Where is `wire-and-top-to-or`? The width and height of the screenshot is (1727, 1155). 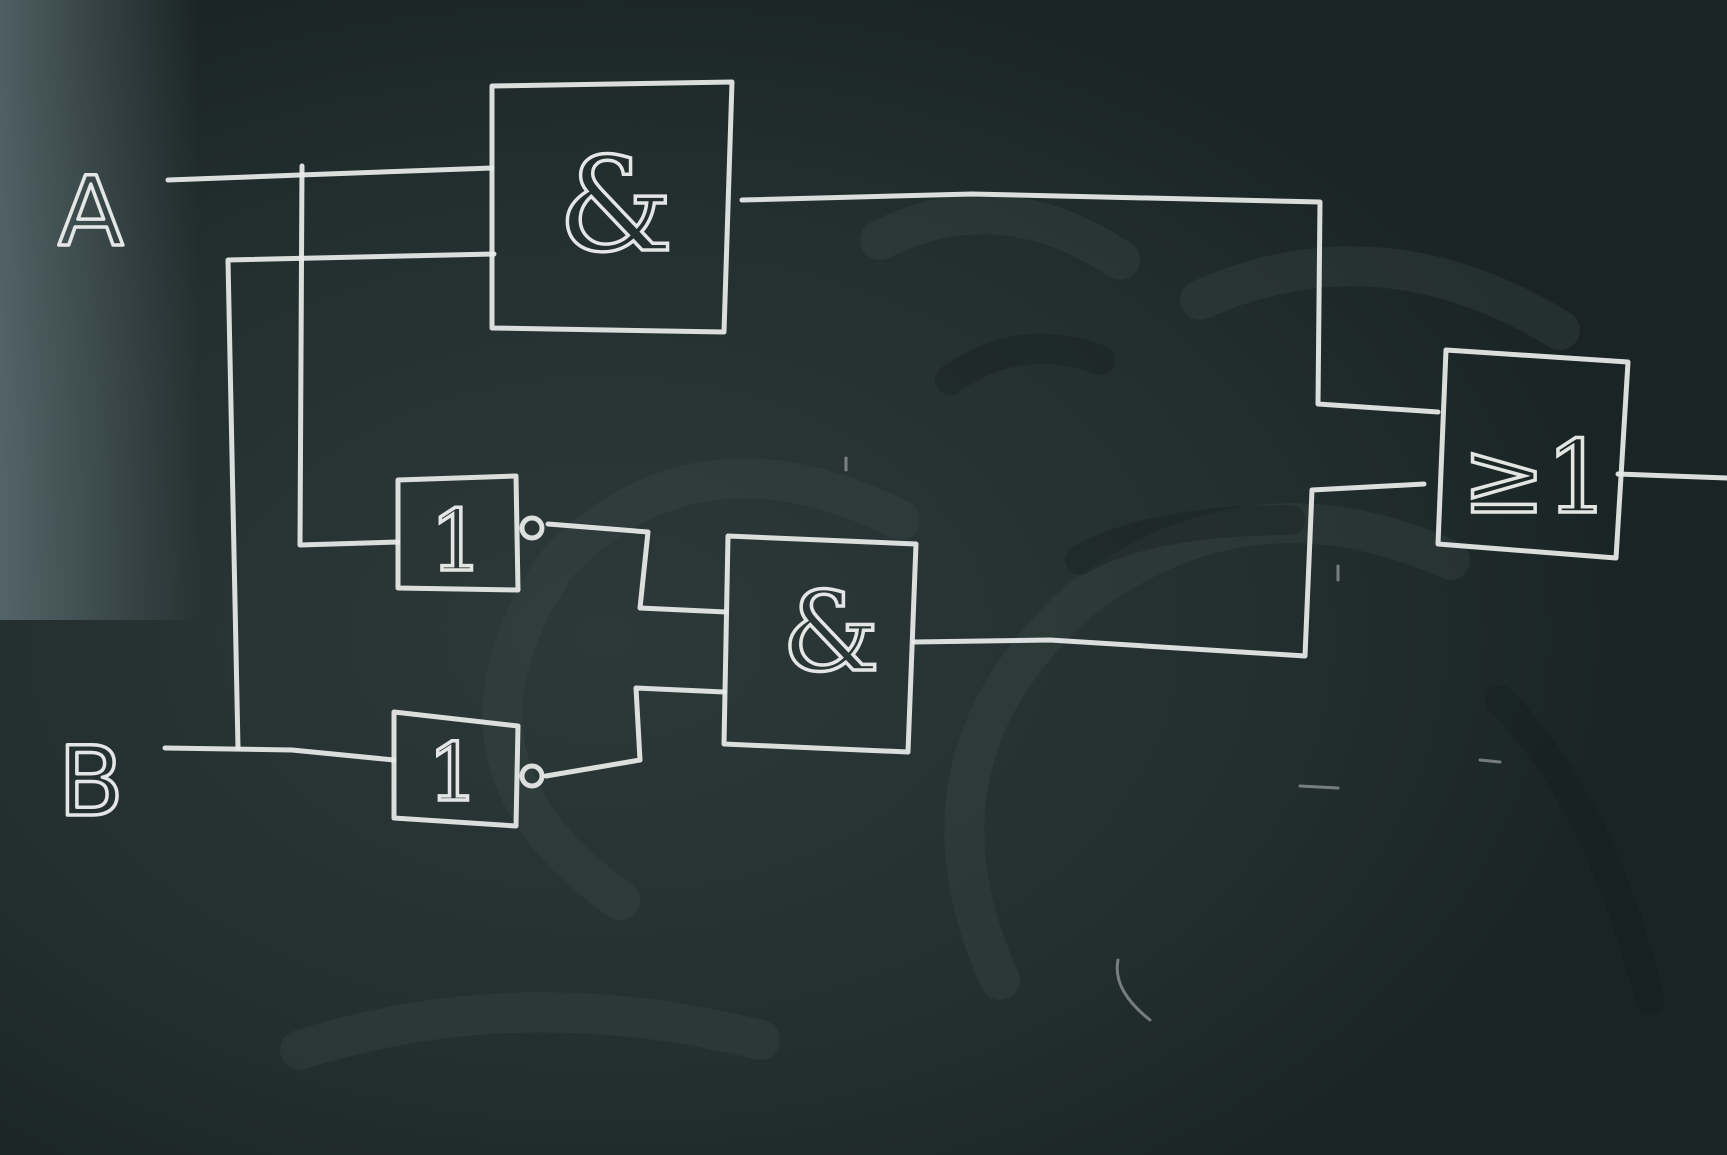
wire-and-top-to-or is located at coordinates (1090, 303).